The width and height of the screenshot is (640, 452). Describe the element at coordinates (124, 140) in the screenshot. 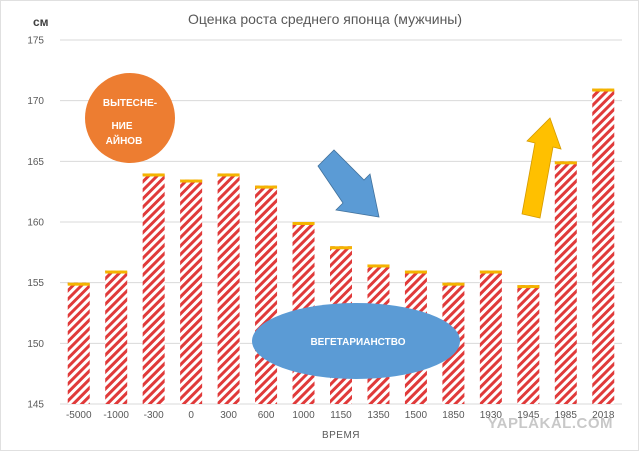

I see `ainu-annotation-line-3: АЙНОВ` at that location.